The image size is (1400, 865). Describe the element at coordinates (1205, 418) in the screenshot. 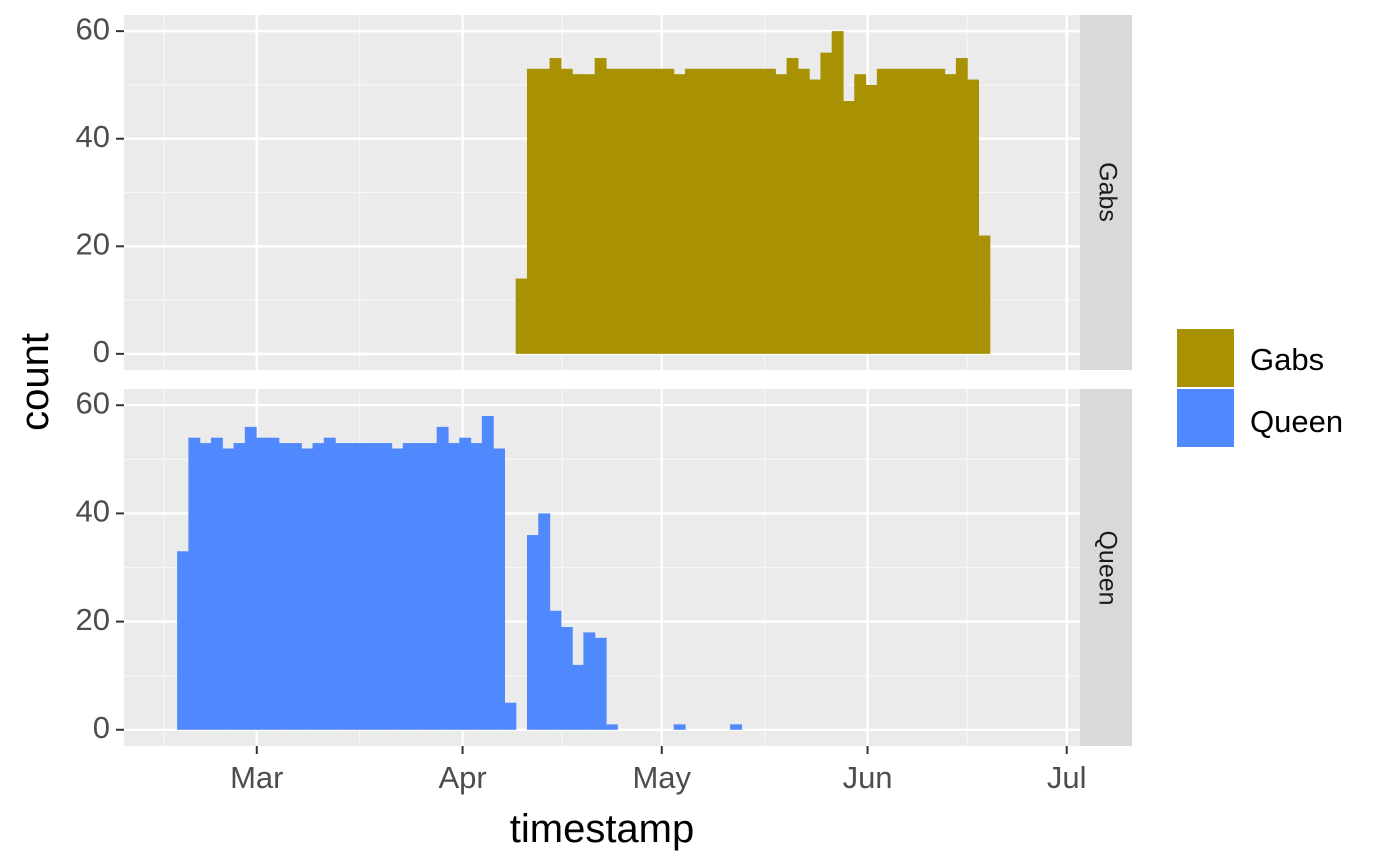

I see `legend-key-queen` at that location.